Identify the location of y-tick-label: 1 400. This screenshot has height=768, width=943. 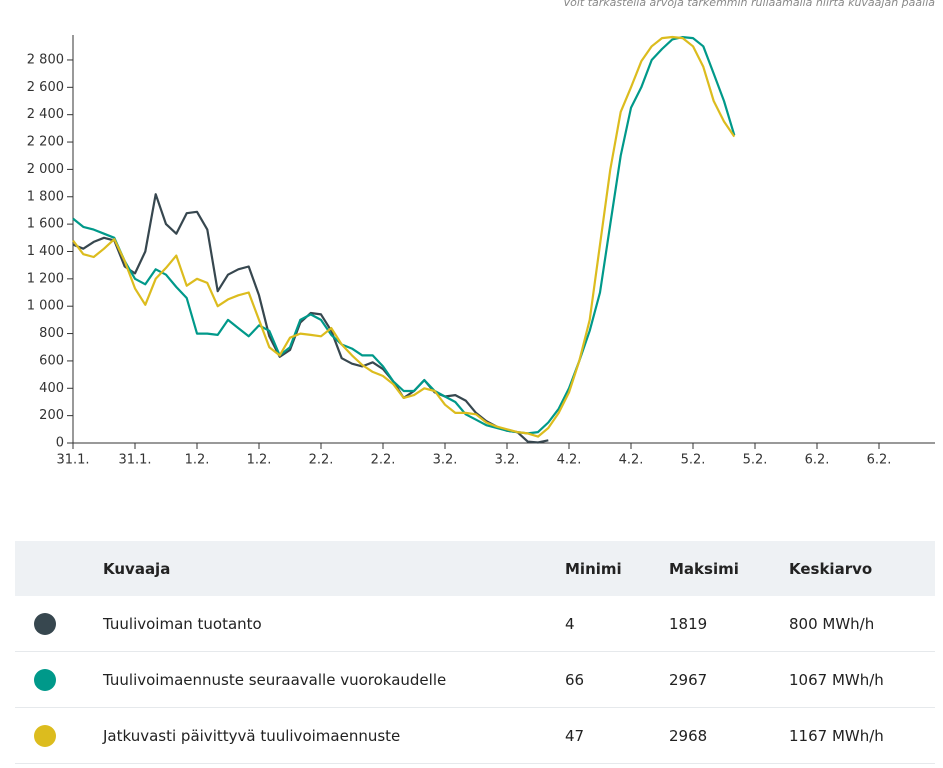
(45, 251).